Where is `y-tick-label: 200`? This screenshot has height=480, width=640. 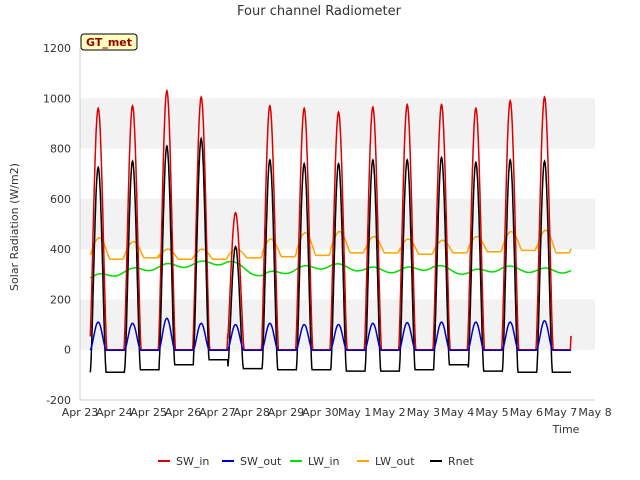 y-tick-label: 200 is located at coordinates (60, 299).